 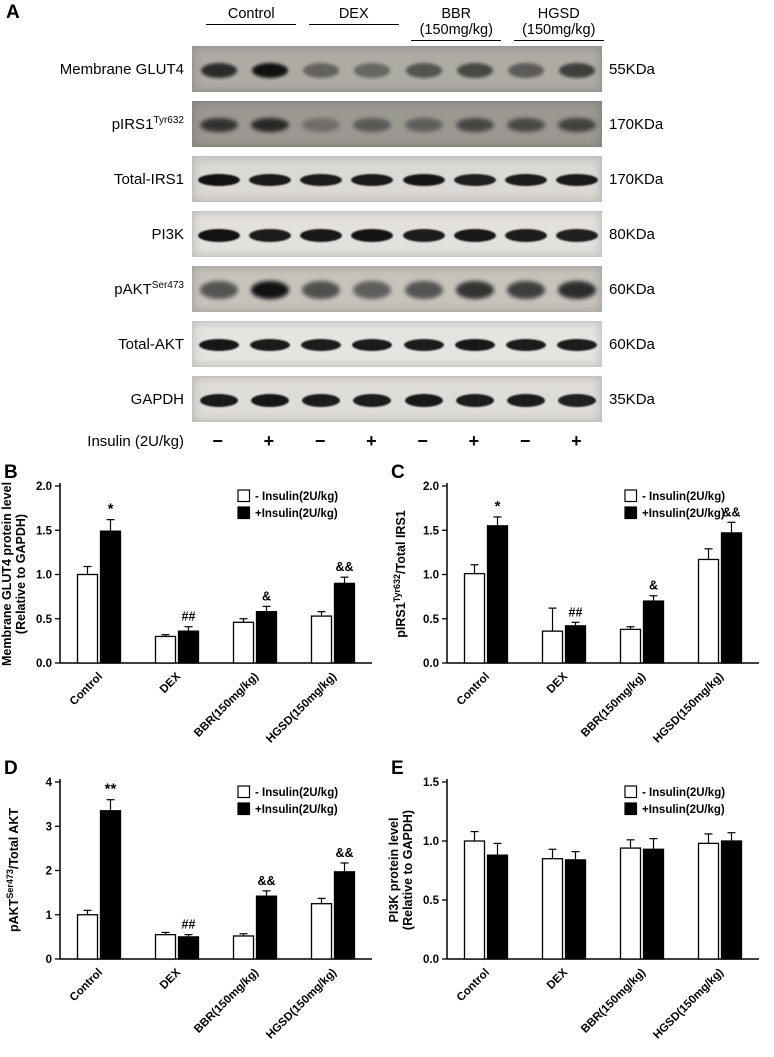 I want to click on x-tick-label: Control, so click(x=86, y=985).